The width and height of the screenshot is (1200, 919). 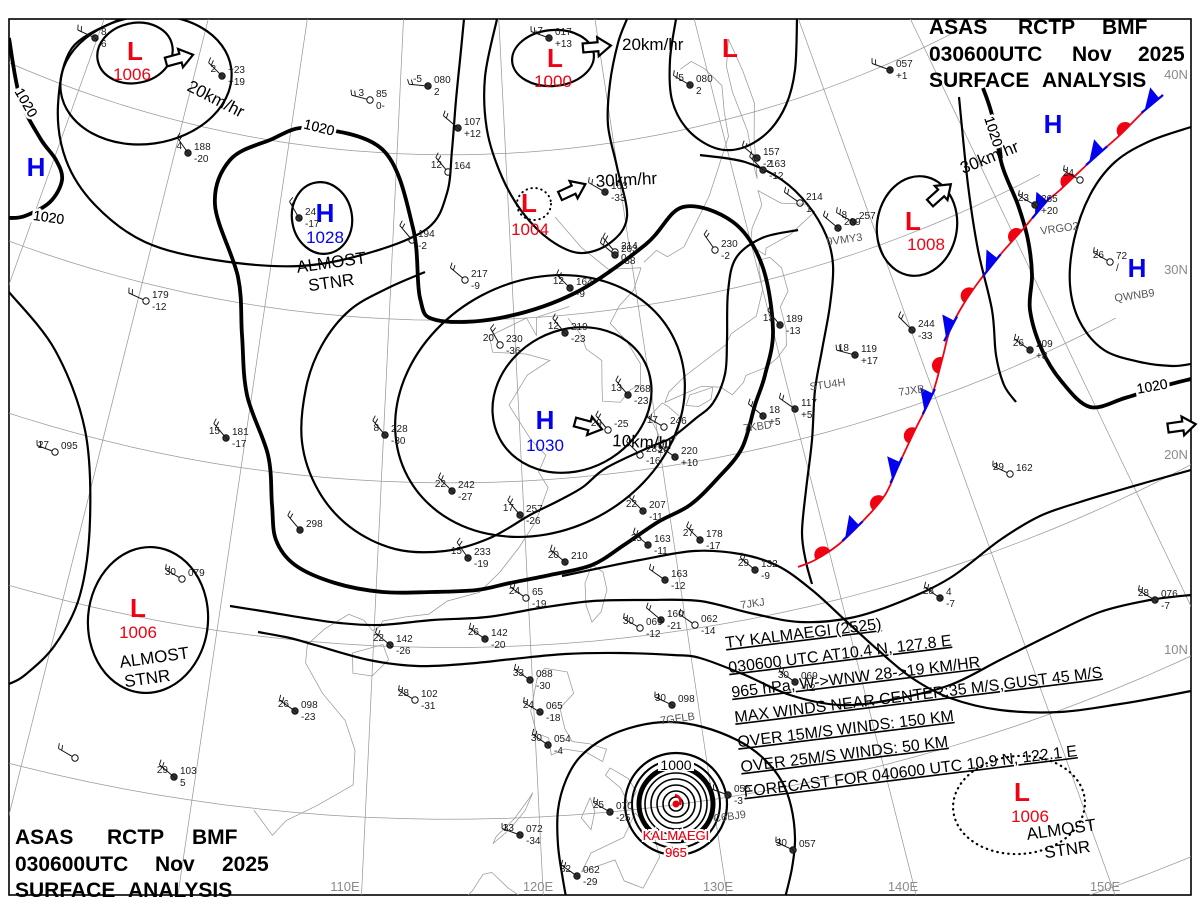 What do you see at coordinates (236, 70) in the screenshot?
I see `svg-text: +23` at bounding box center [236, 70].